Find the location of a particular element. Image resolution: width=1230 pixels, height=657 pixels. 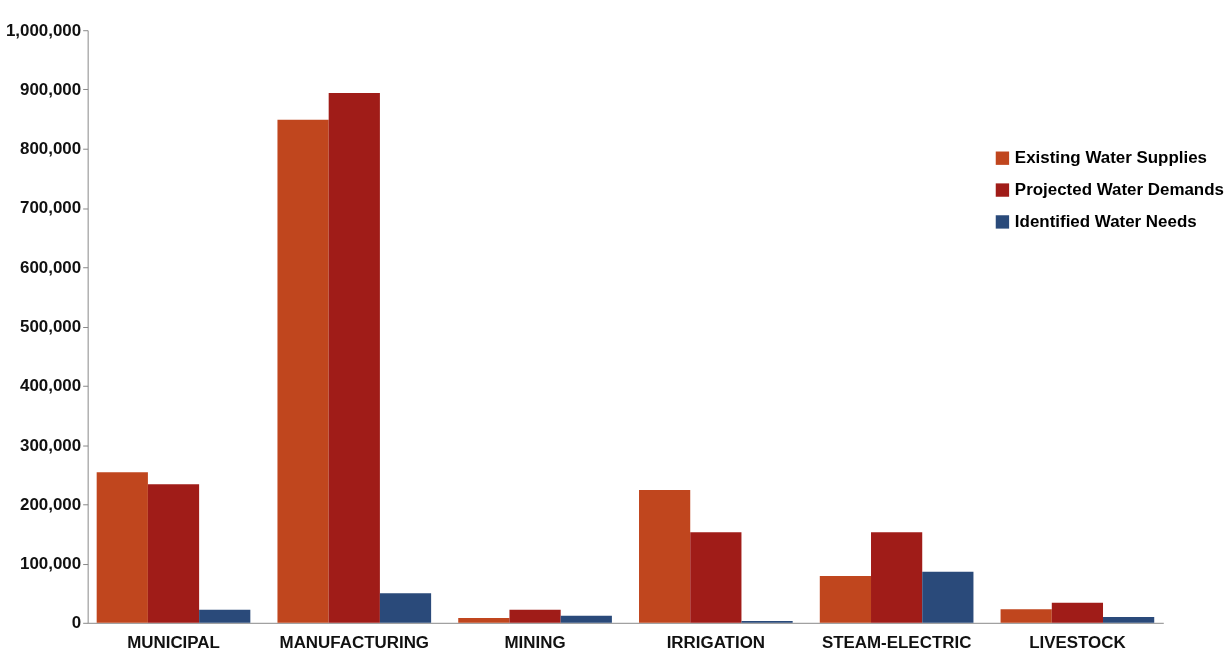

y-tick-label: 900,000 is located at coordinates (51, 89).